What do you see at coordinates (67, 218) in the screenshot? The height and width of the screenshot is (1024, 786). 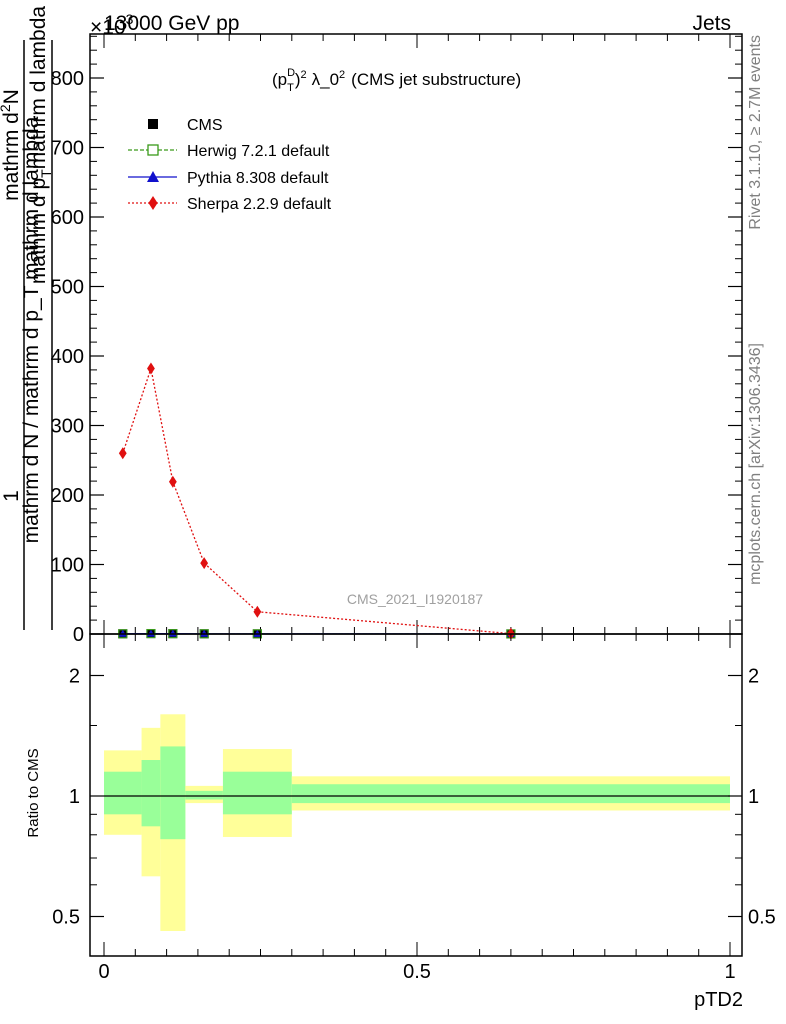 I see `main-ytick-label: 600` at bounding box center [67, 218].